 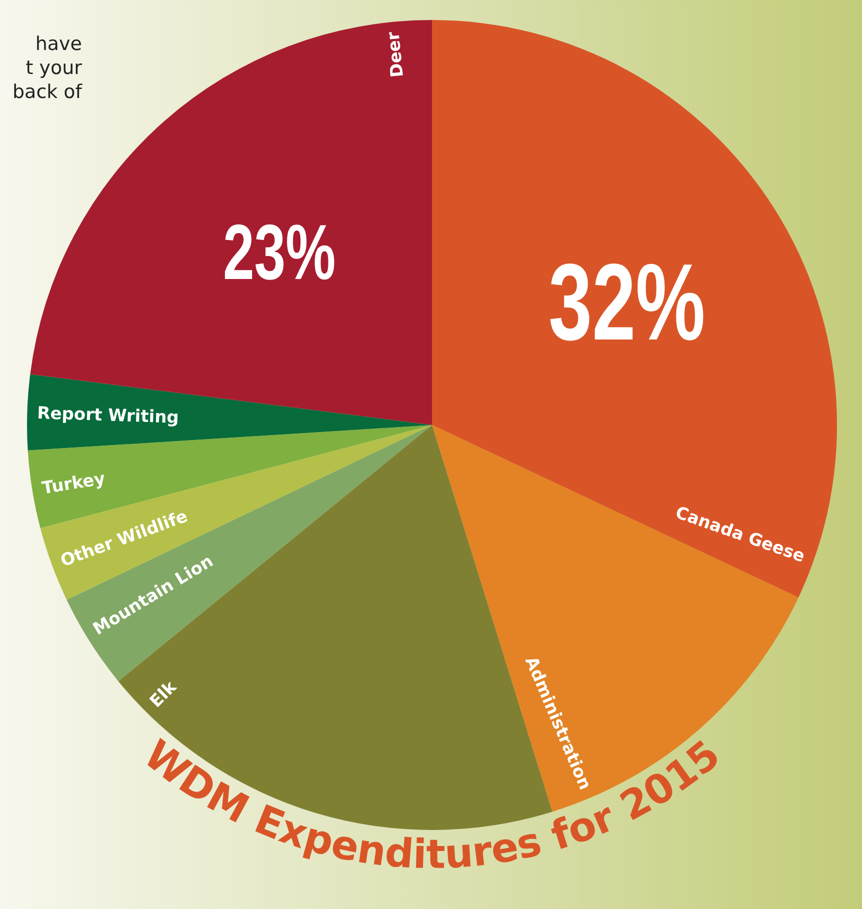 What do you see at coordinates (279, 252) in the screenshot?
I see `data-label: 23%` at bounding box center [279, 252].